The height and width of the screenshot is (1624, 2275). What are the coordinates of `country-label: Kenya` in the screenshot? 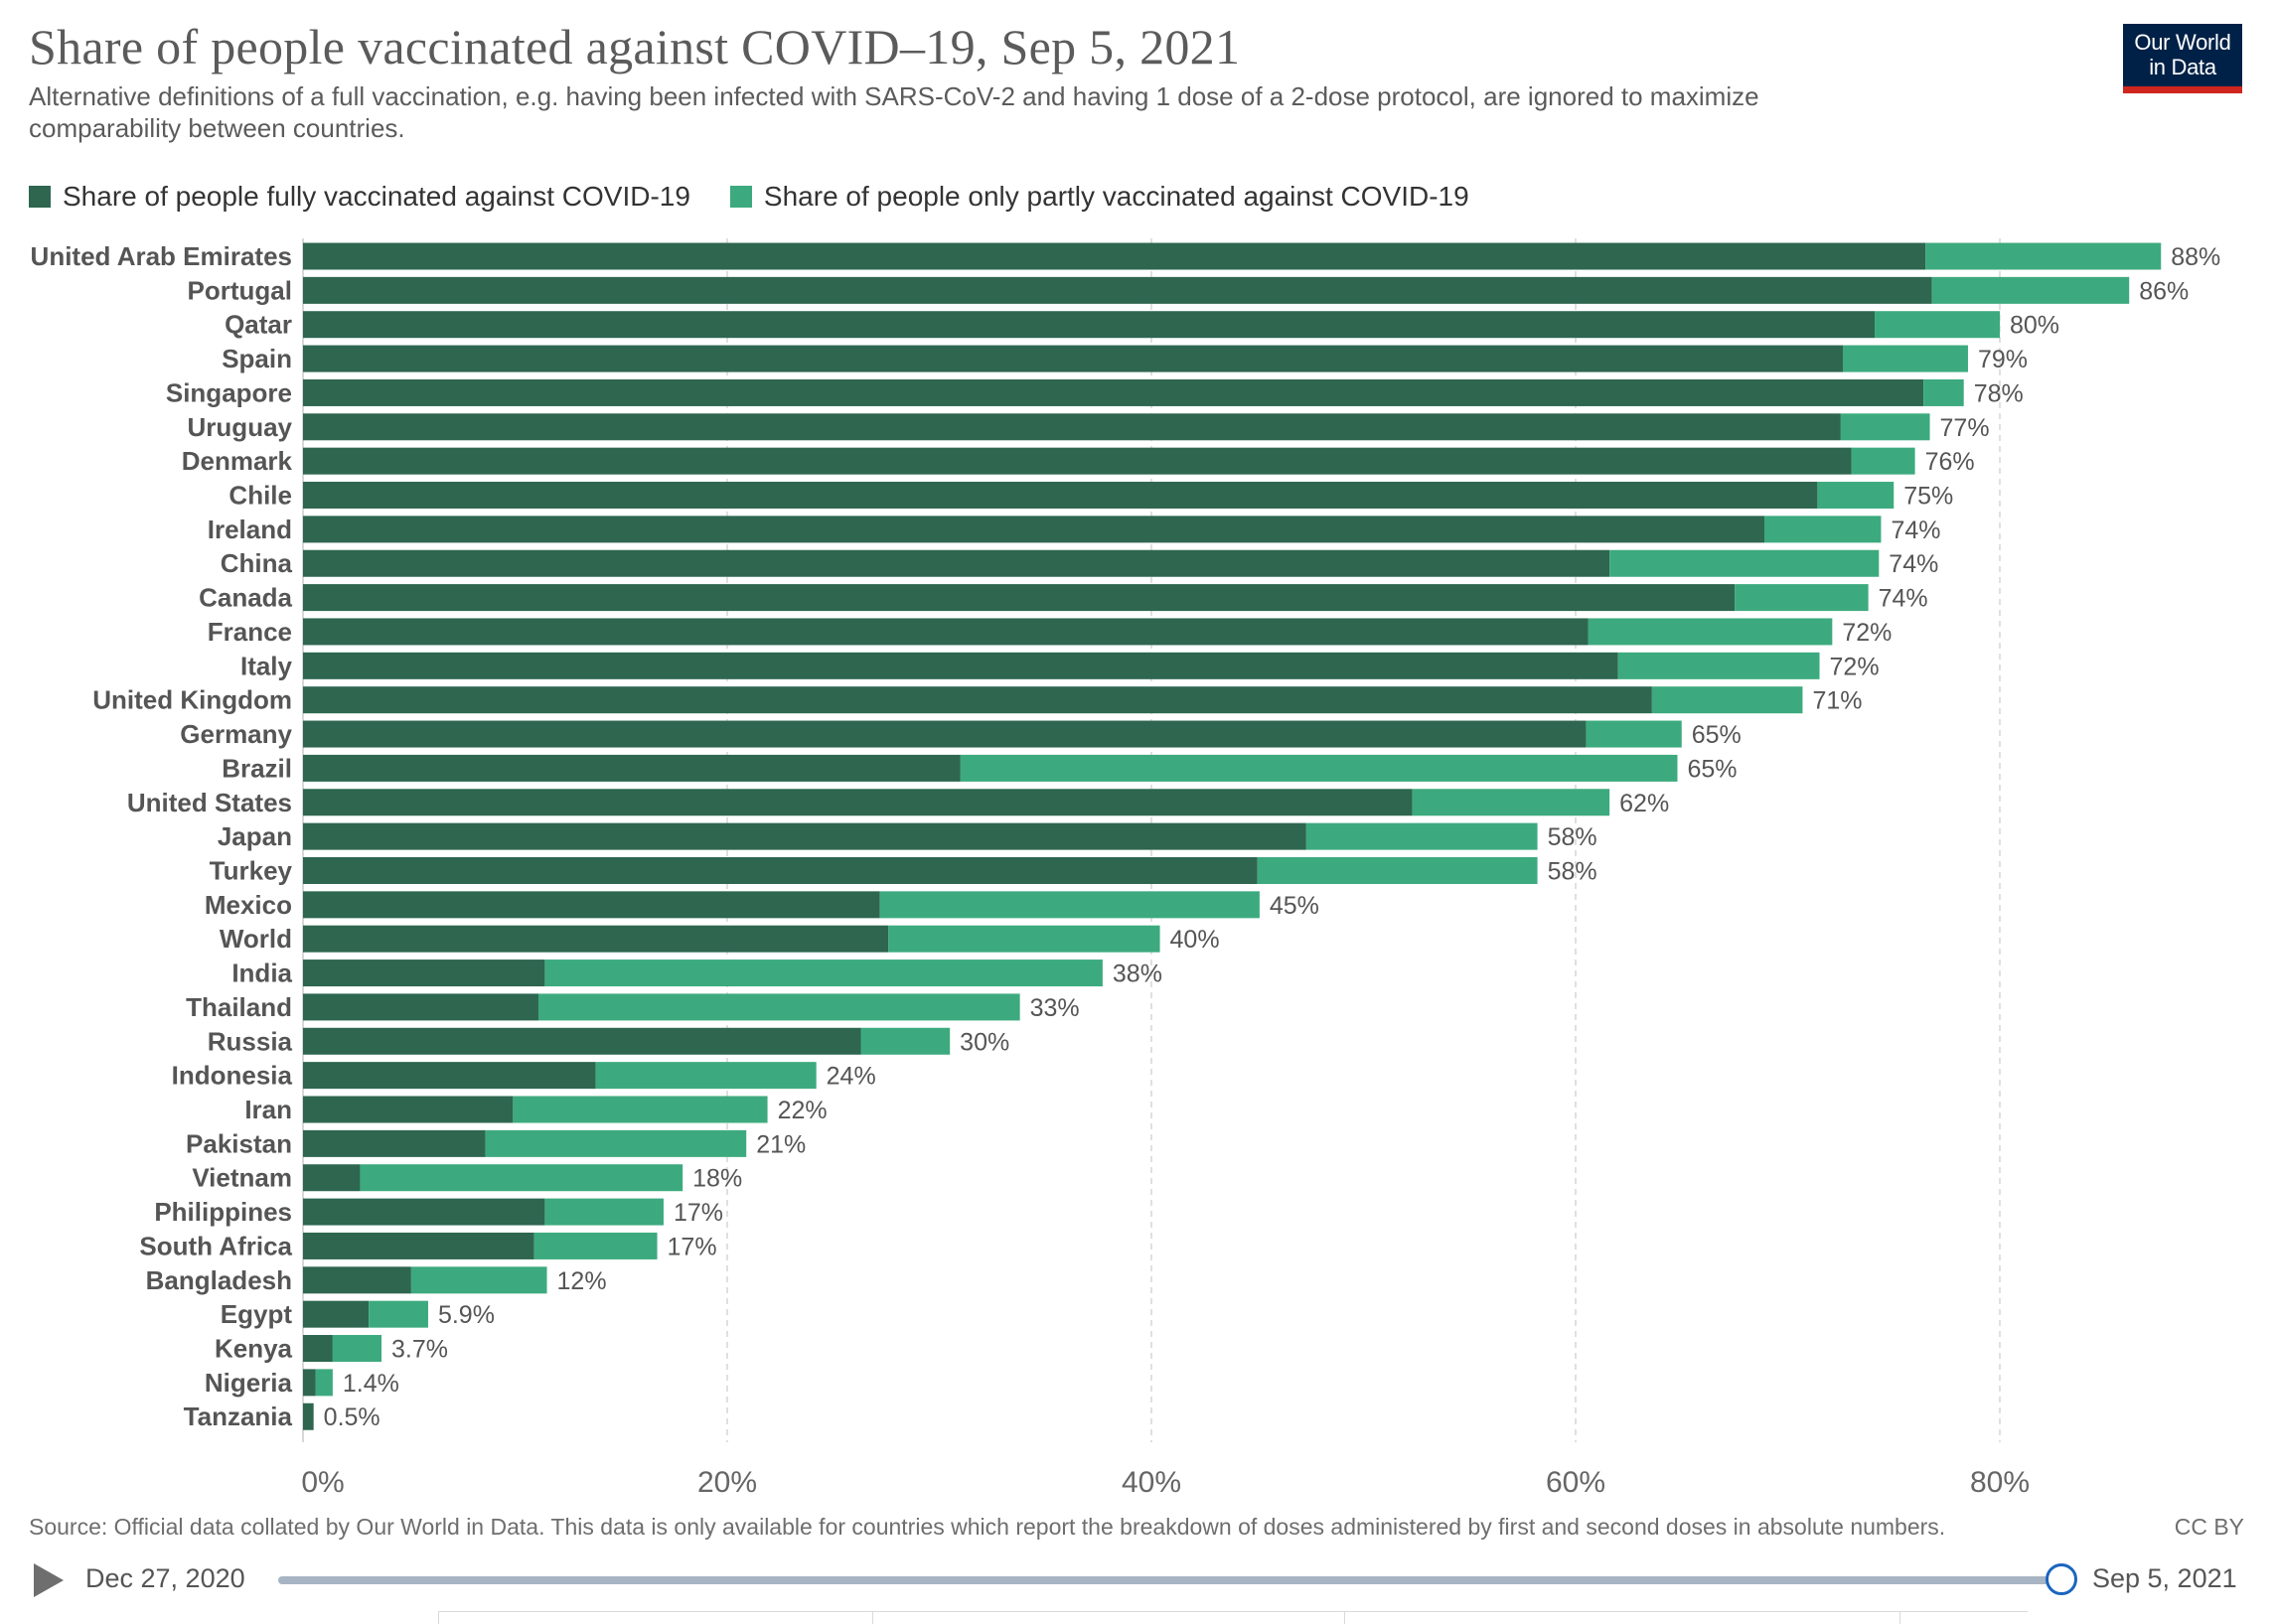 It's located at (254, 1349).